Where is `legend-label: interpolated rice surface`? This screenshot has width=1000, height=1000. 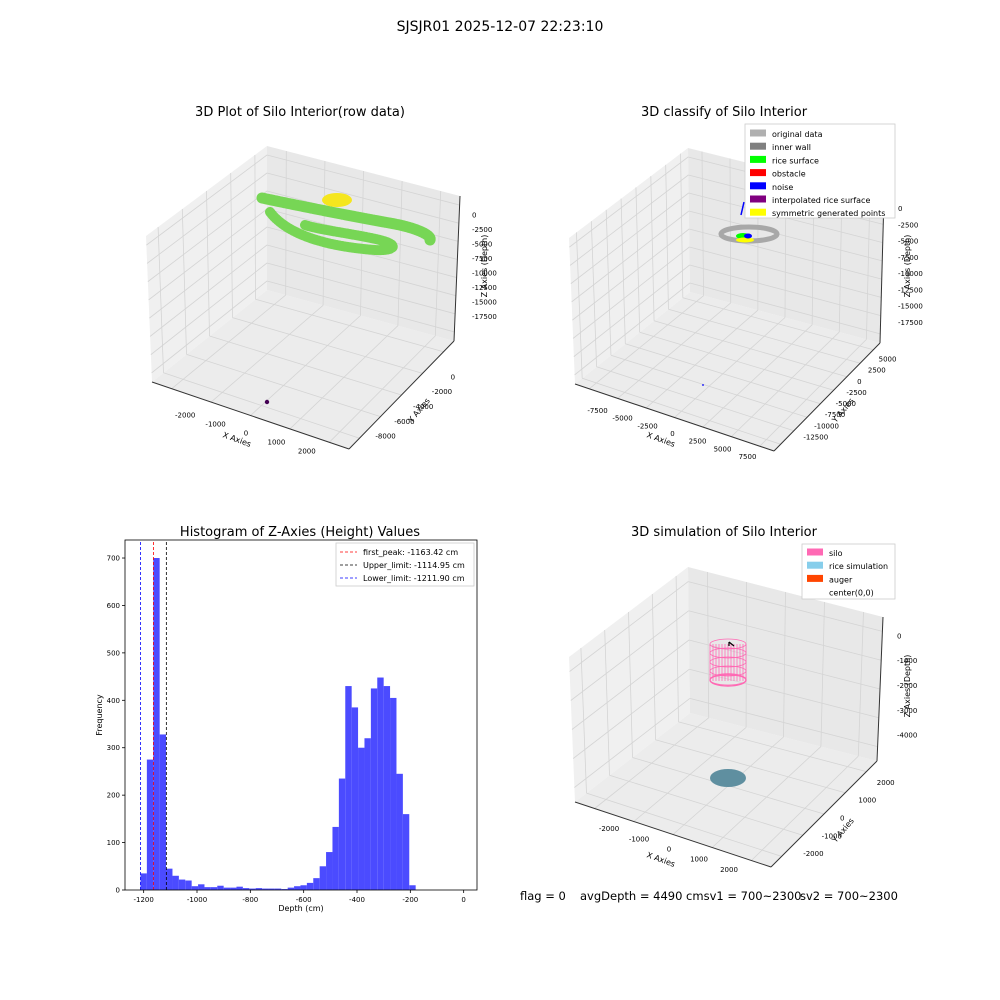 legend-label: interpolated rice surface is located at coordinates (821, 200).